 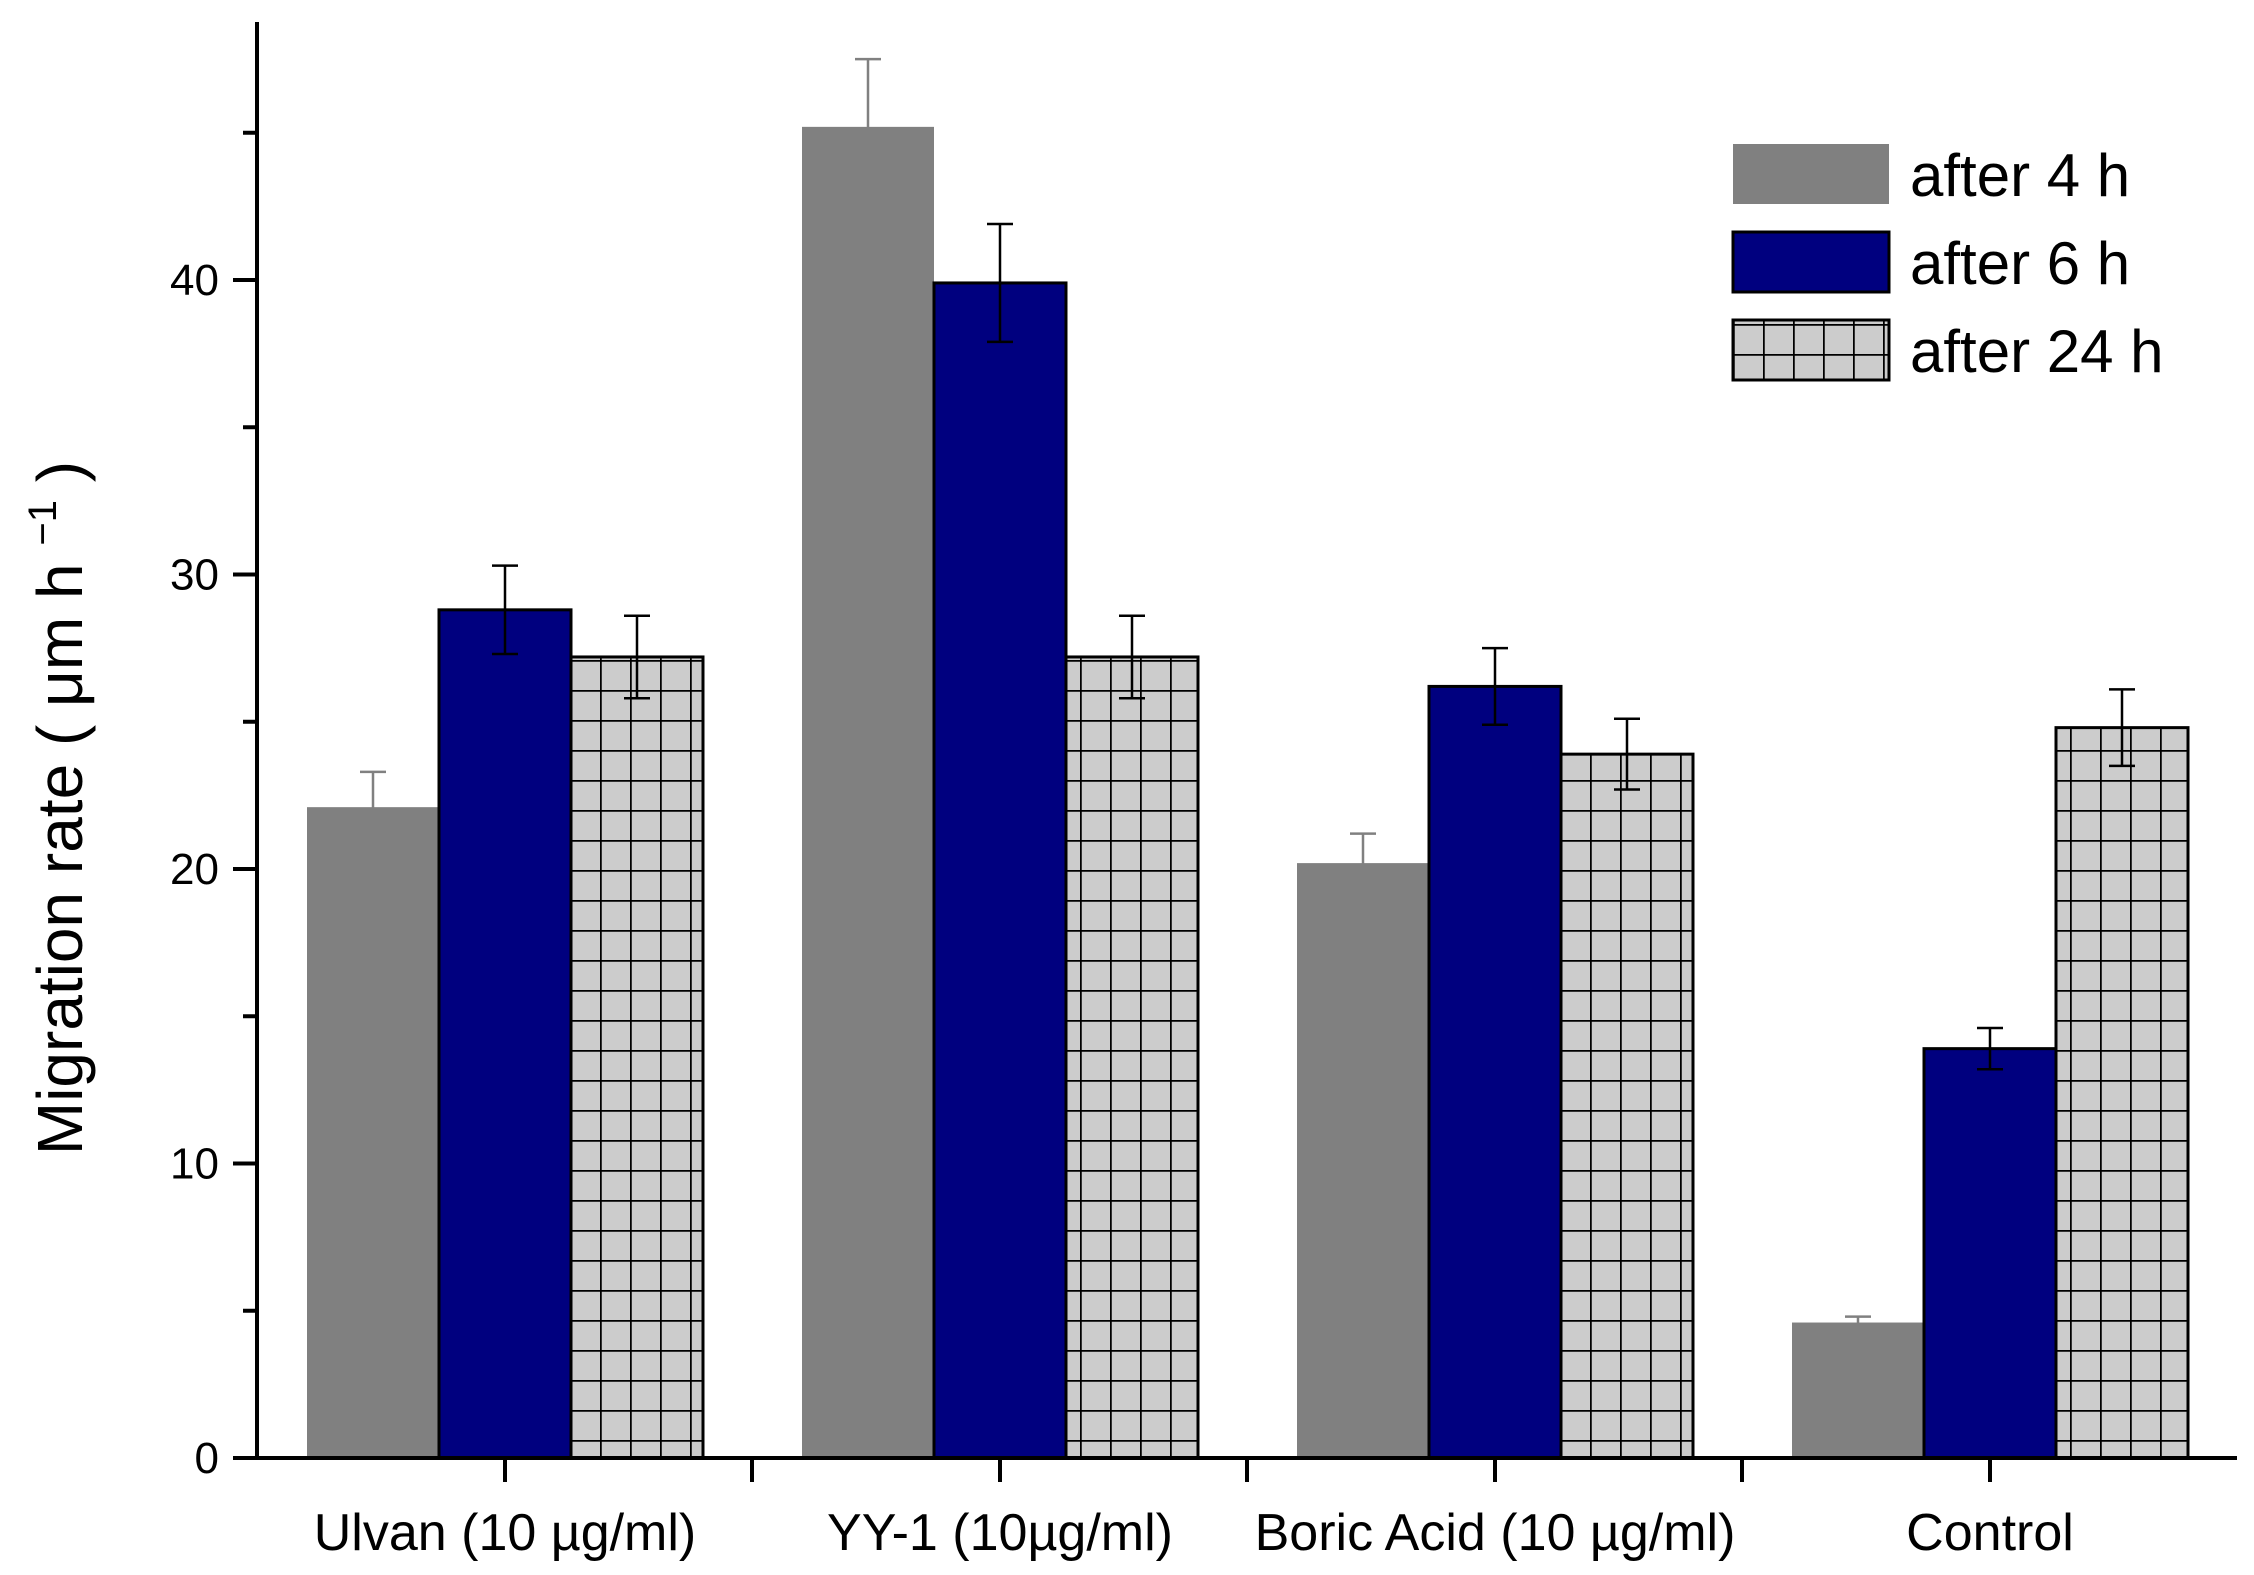 I want to click on bar-after-6-h-ulvan-10-g-ml, so click(x=505, y=1034).